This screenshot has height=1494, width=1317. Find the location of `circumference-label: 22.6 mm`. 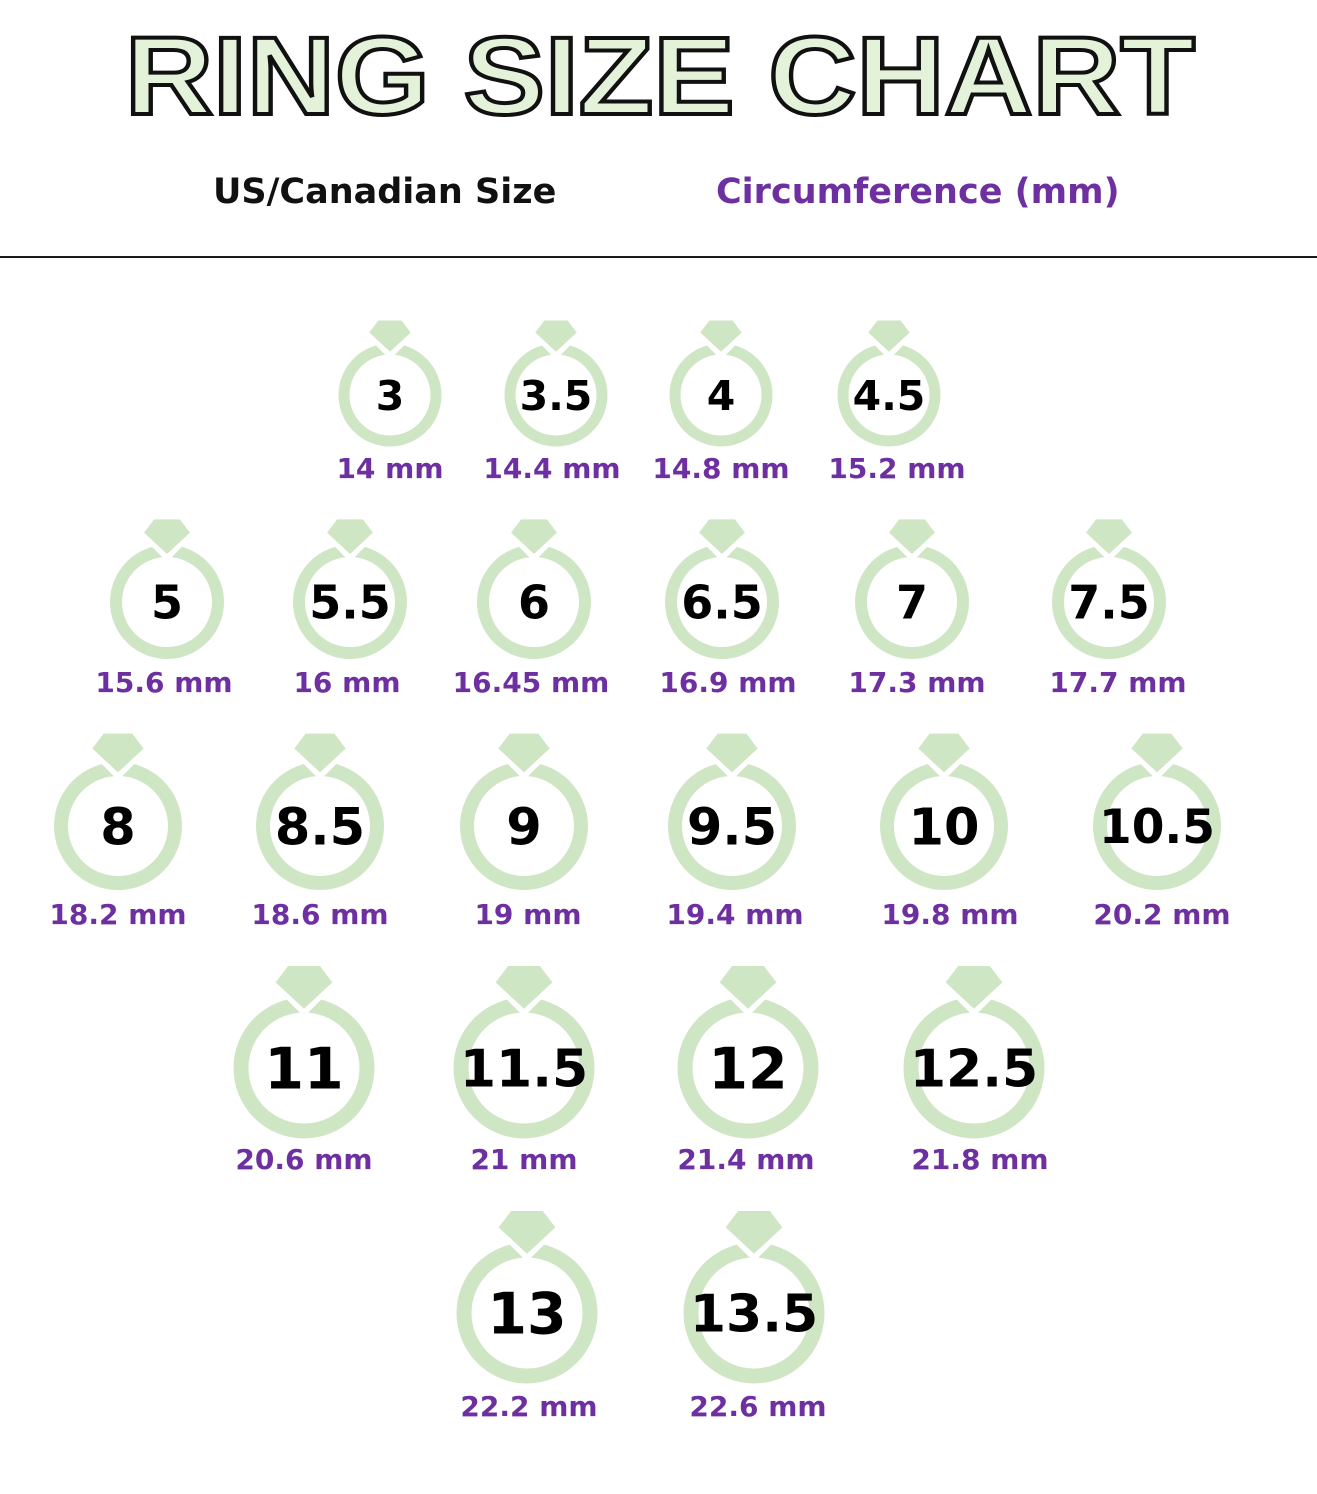

circumference-label: 22.6 mm is located at coordinates (757, 1406).